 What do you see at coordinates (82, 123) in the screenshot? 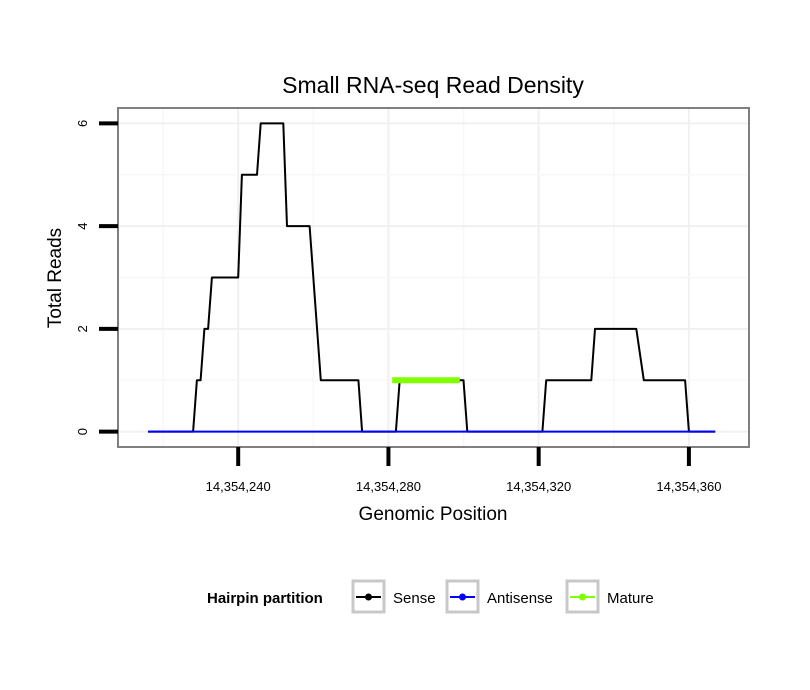
I see `y-tick-label: 6` at bounding box center [82, 123].